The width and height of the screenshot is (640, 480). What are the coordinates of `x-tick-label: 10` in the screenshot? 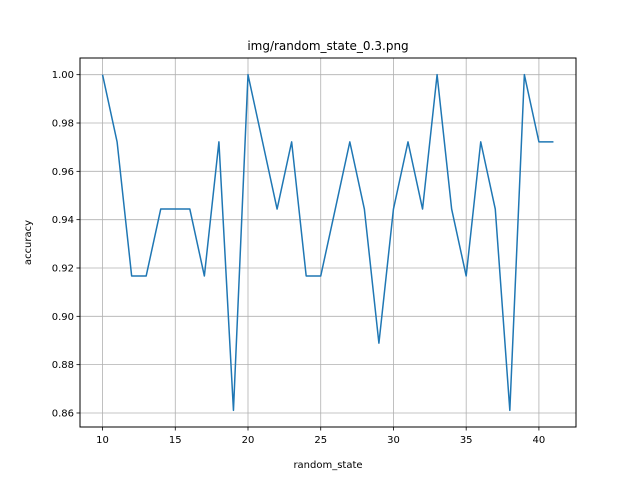 It's located at (102, 440).